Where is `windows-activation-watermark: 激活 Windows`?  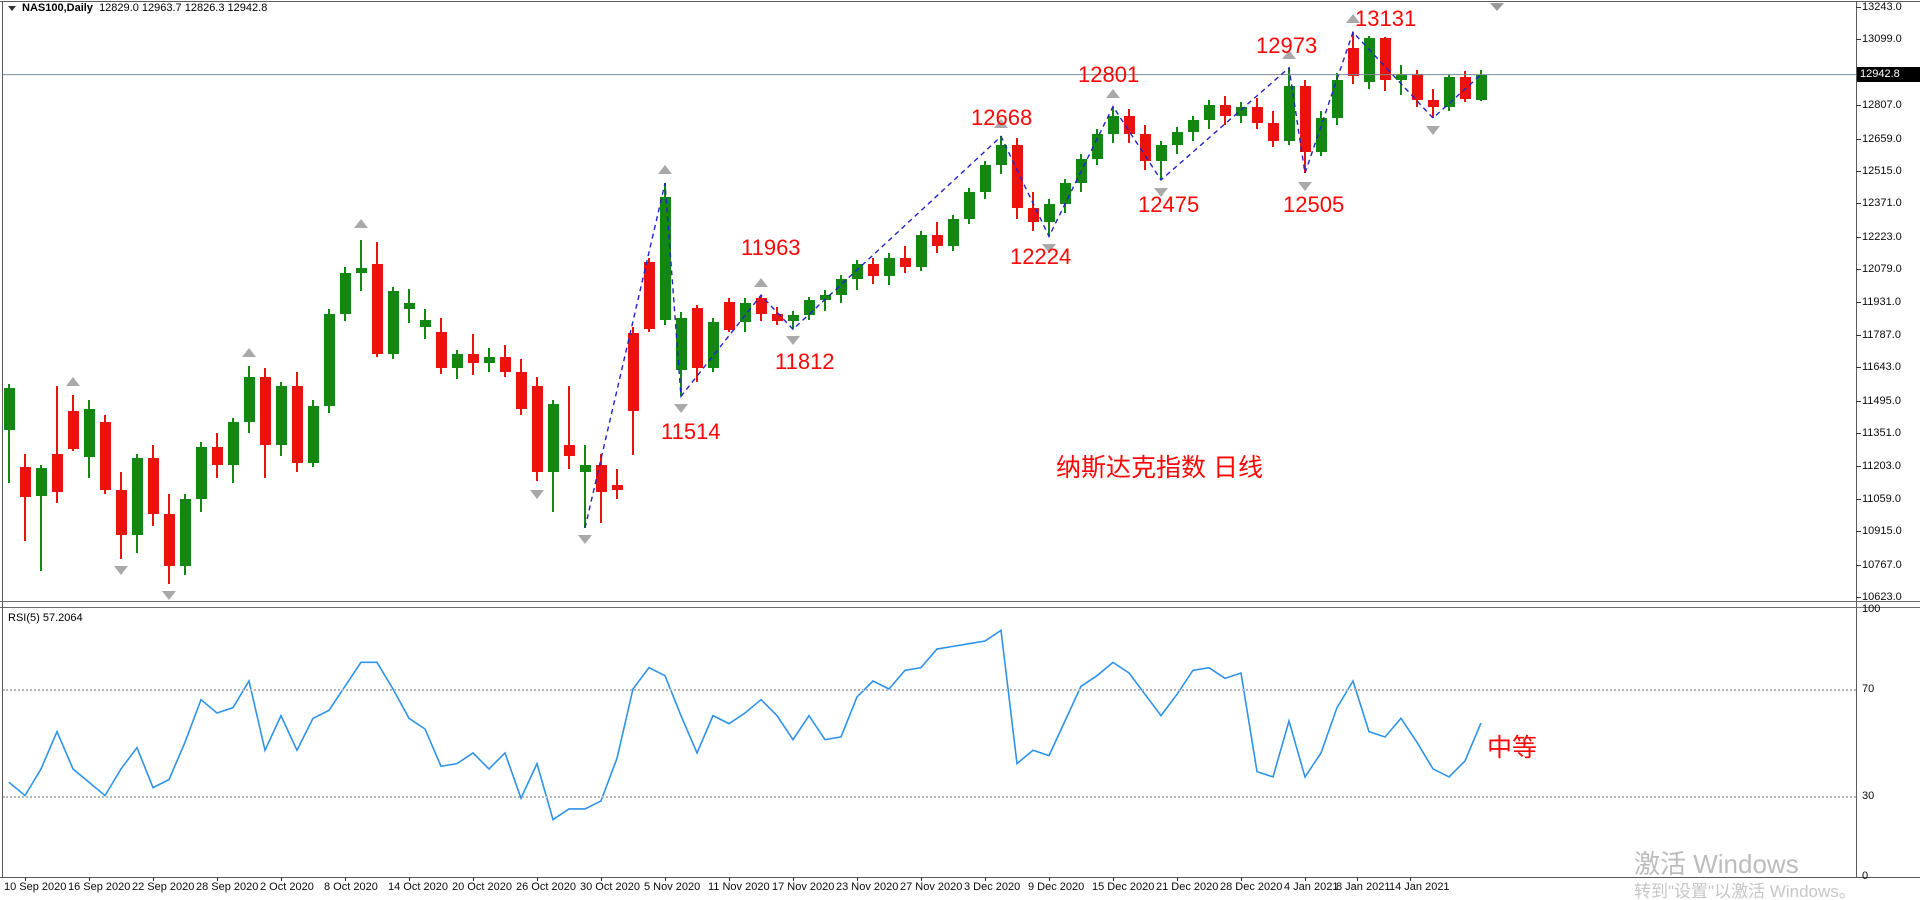 windows-activation-watermark: 激活 Windows is located at coordinates (1716, 864).